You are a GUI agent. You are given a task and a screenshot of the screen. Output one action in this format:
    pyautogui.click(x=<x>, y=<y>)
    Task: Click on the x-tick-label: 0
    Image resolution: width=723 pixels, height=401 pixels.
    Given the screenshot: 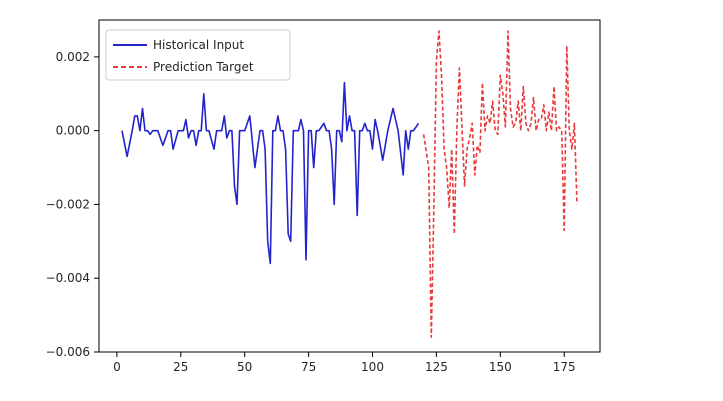 What is the action you would take?
    pyautogui.click(x=117, y=367)
    